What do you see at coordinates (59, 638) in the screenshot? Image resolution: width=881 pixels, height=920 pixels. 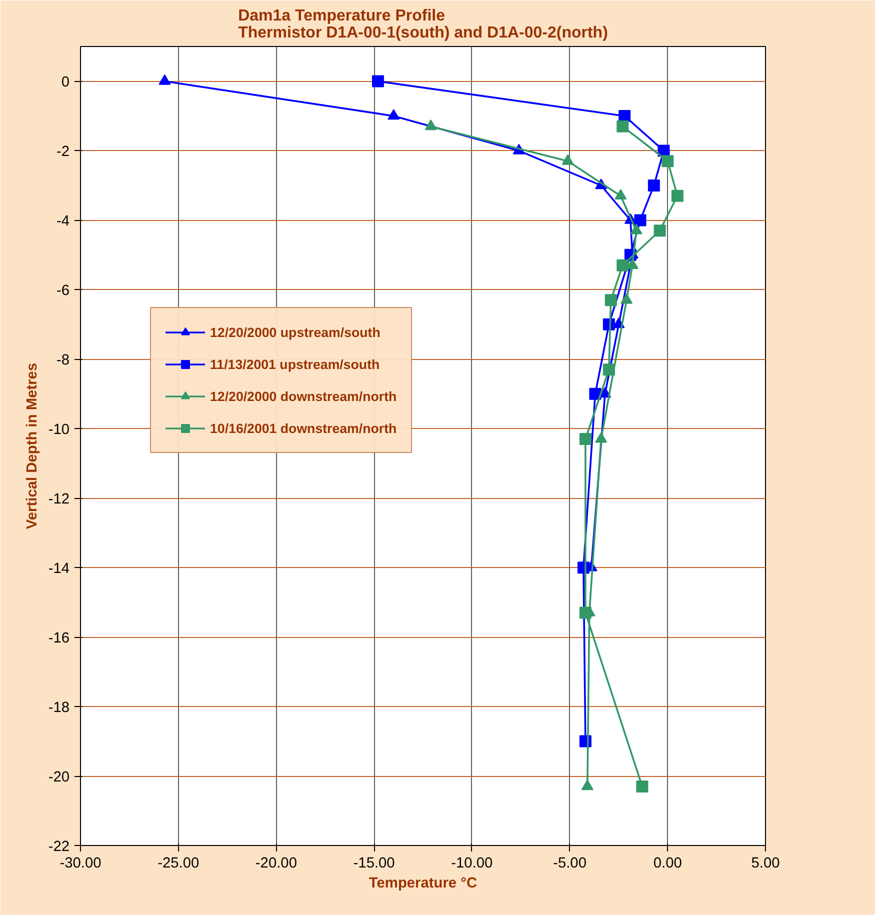 I see `y-tick-label: -16` at bounding box center [59, 638].